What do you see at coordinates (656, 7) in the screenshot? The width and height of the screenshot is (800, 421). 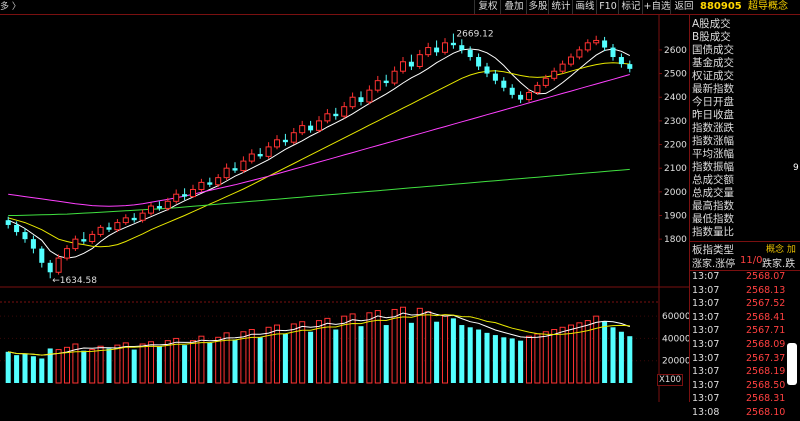 I see `add-favorite-button: +自选` at bounding box center [656, 7].